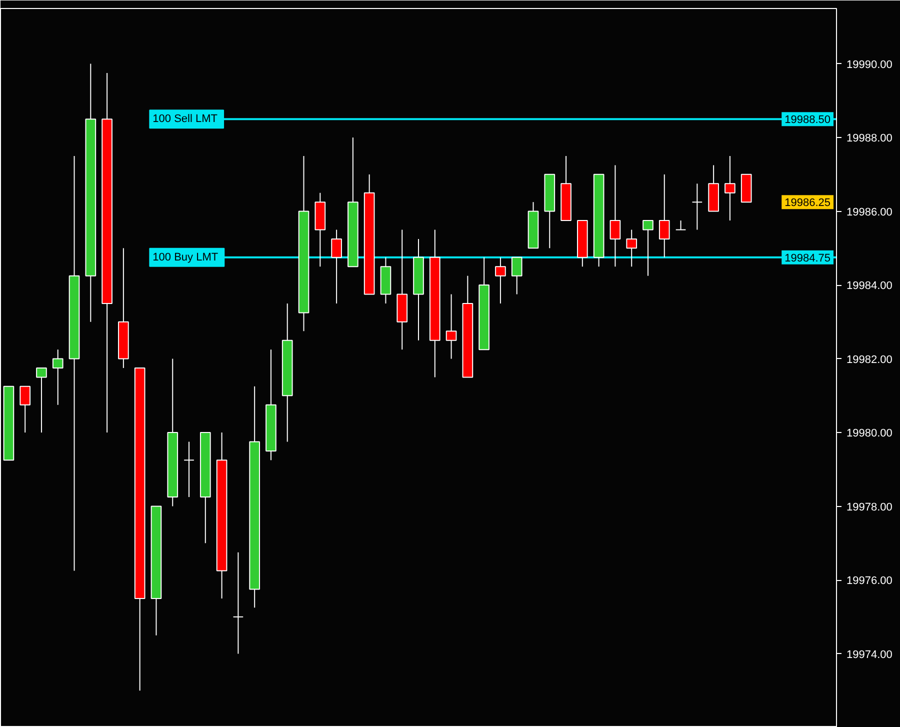 The image size is (900, 727). I want to click on y-tick-label: 19984.00, so click(869, 286).